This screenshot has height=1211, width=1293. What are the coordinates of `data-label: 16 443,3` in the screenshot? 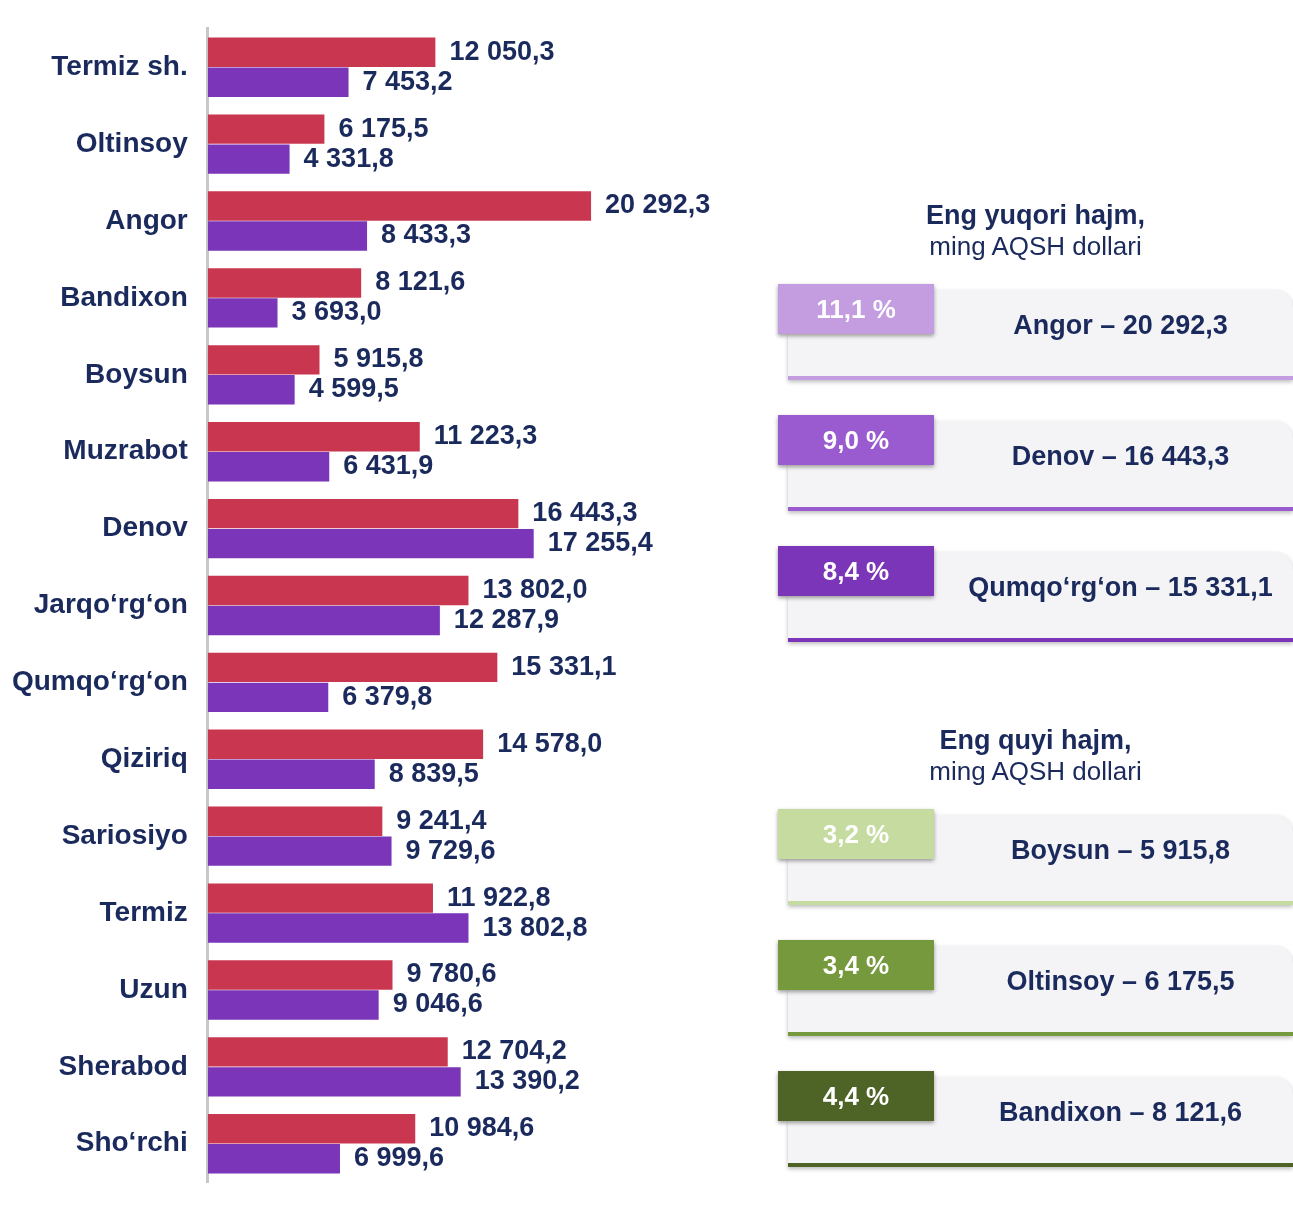 It's located at (585, 512).